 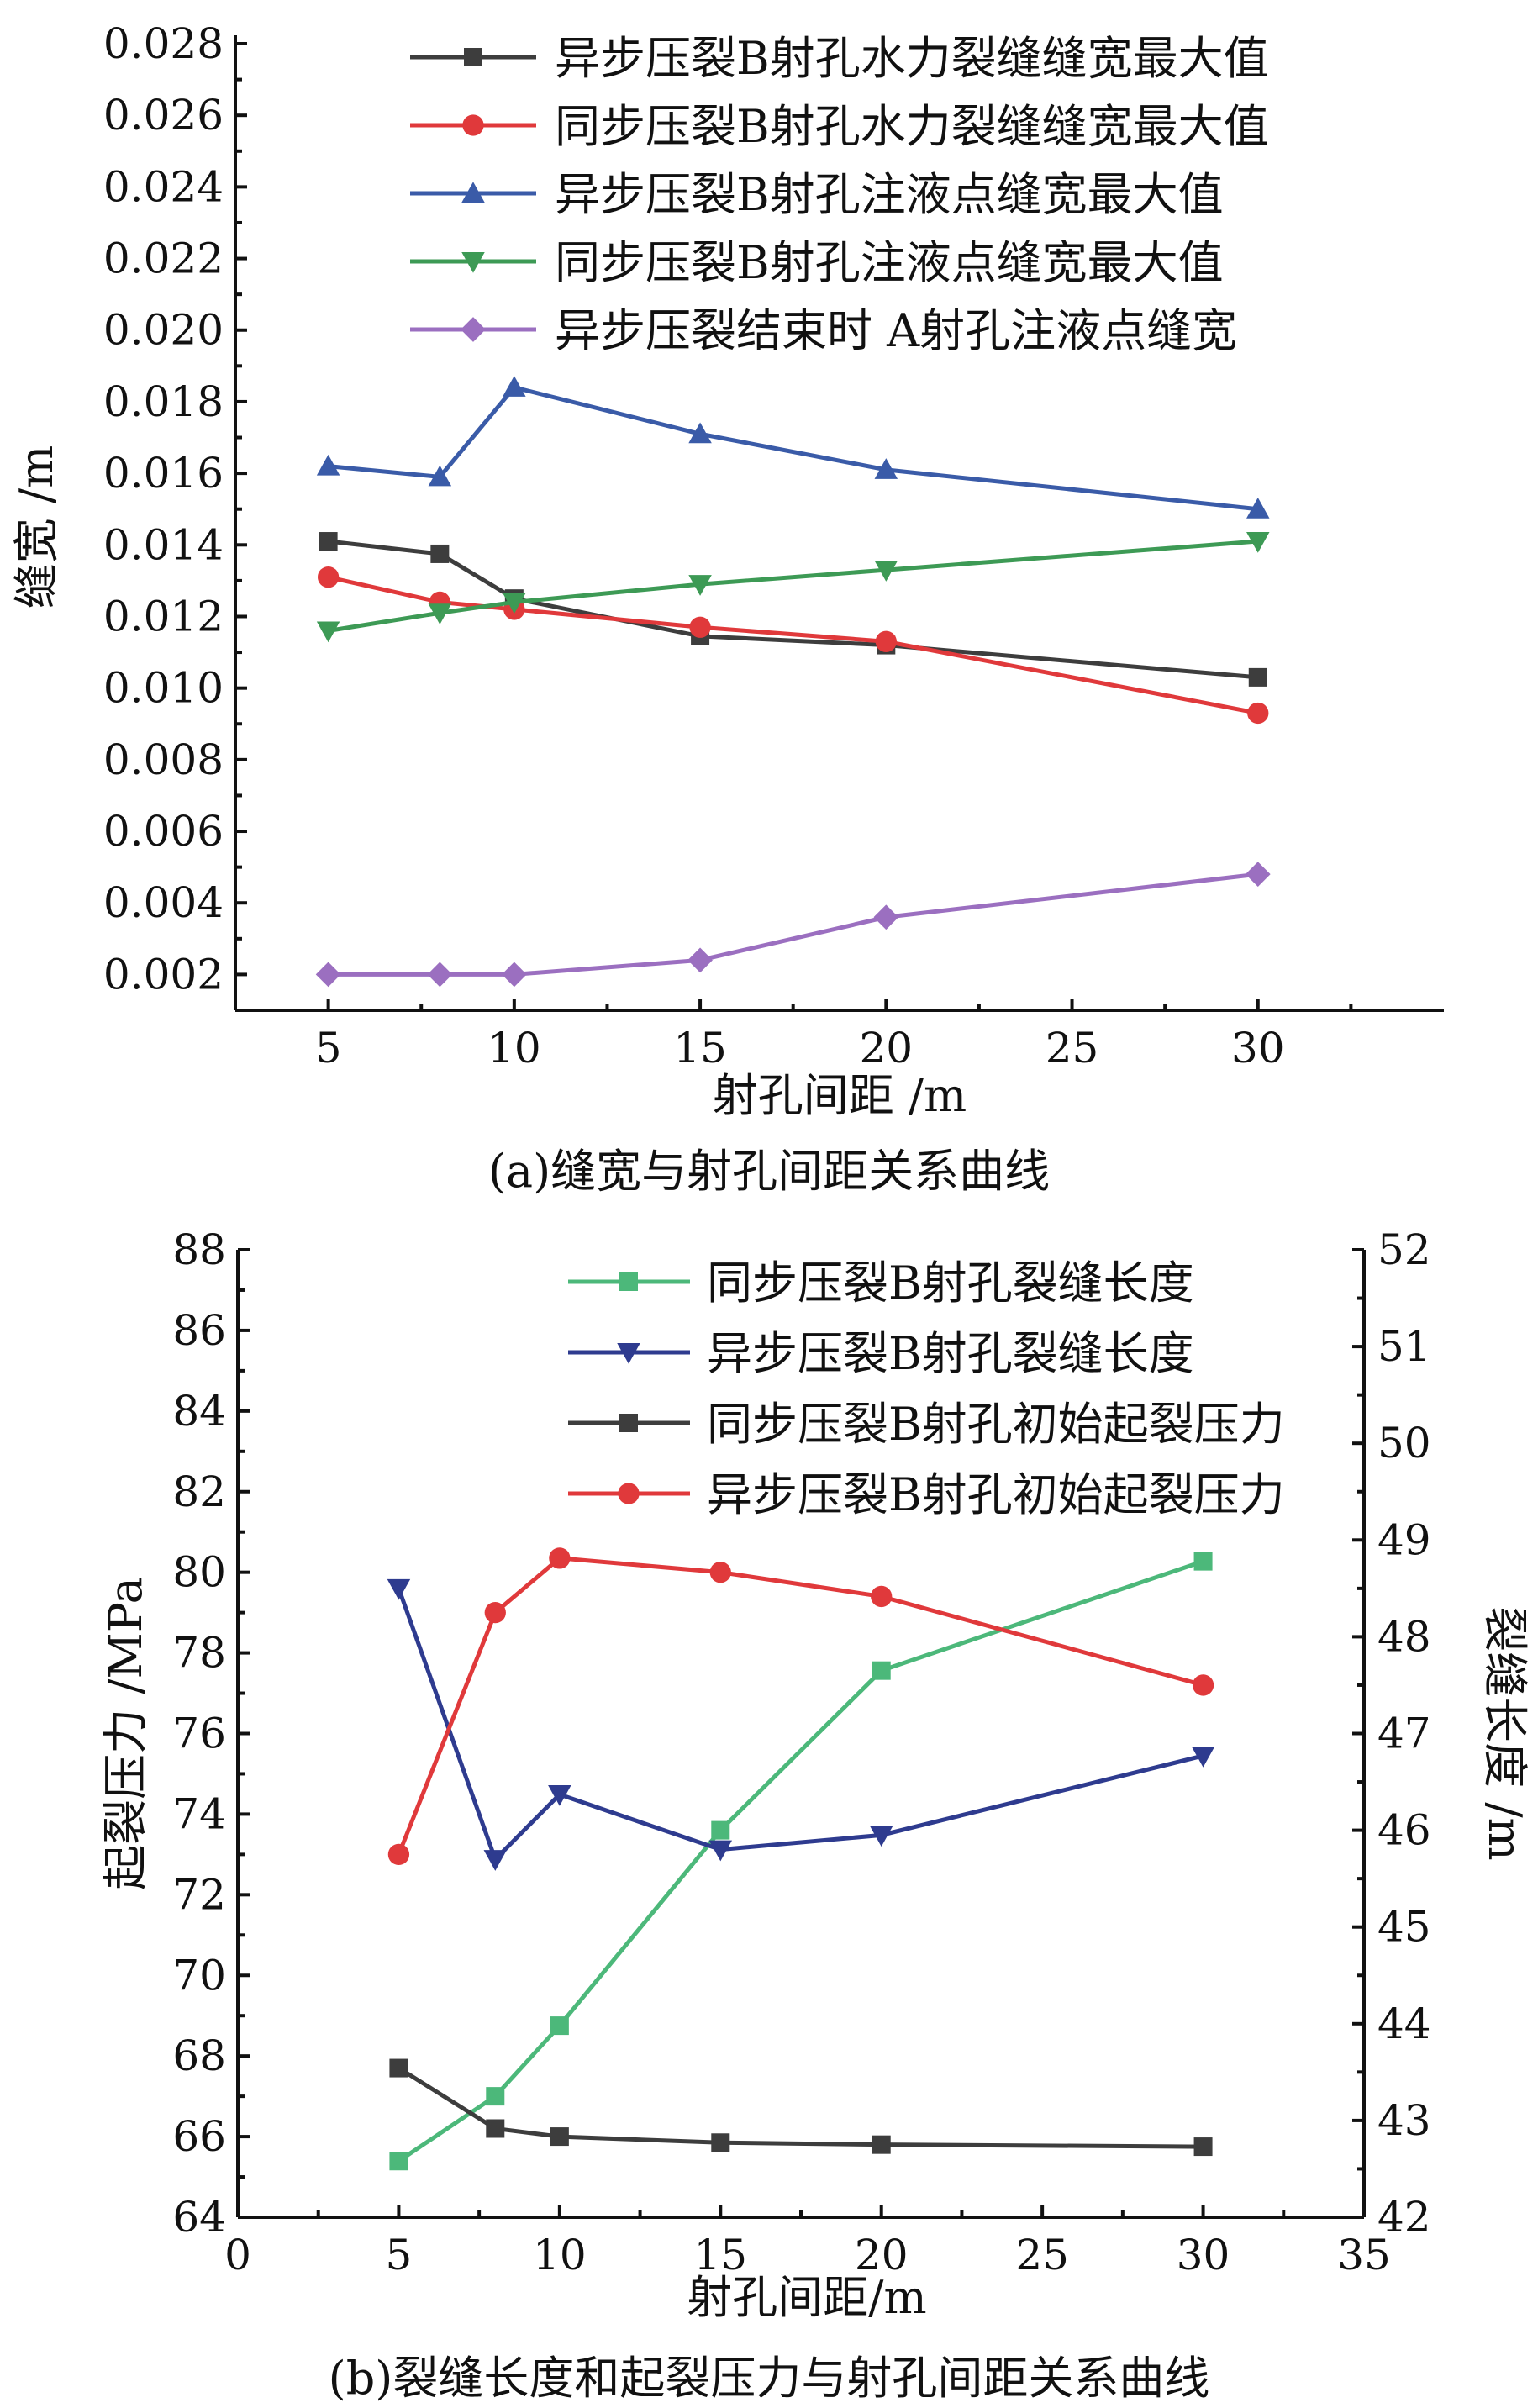 I want to click on legend-label: 异步压裂B射孔注液点缝宽最大值, so click(x=890, y=194).